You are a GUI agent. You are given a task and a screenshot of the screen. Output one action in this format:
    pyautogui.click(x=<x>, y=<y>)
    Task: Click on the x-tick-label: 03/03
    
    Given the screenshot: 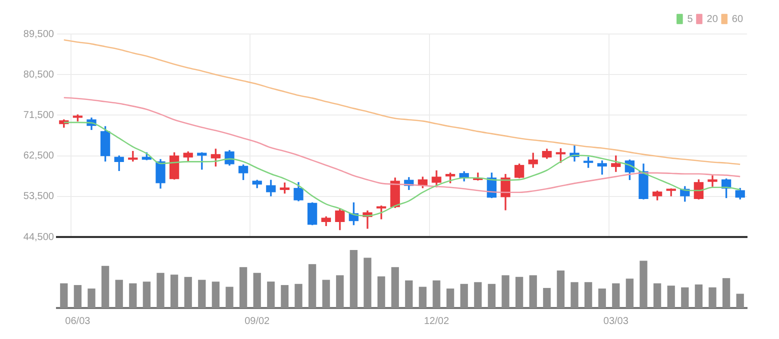 What is the action you would take?
    pyautogui.click(x=616, y=321)
    